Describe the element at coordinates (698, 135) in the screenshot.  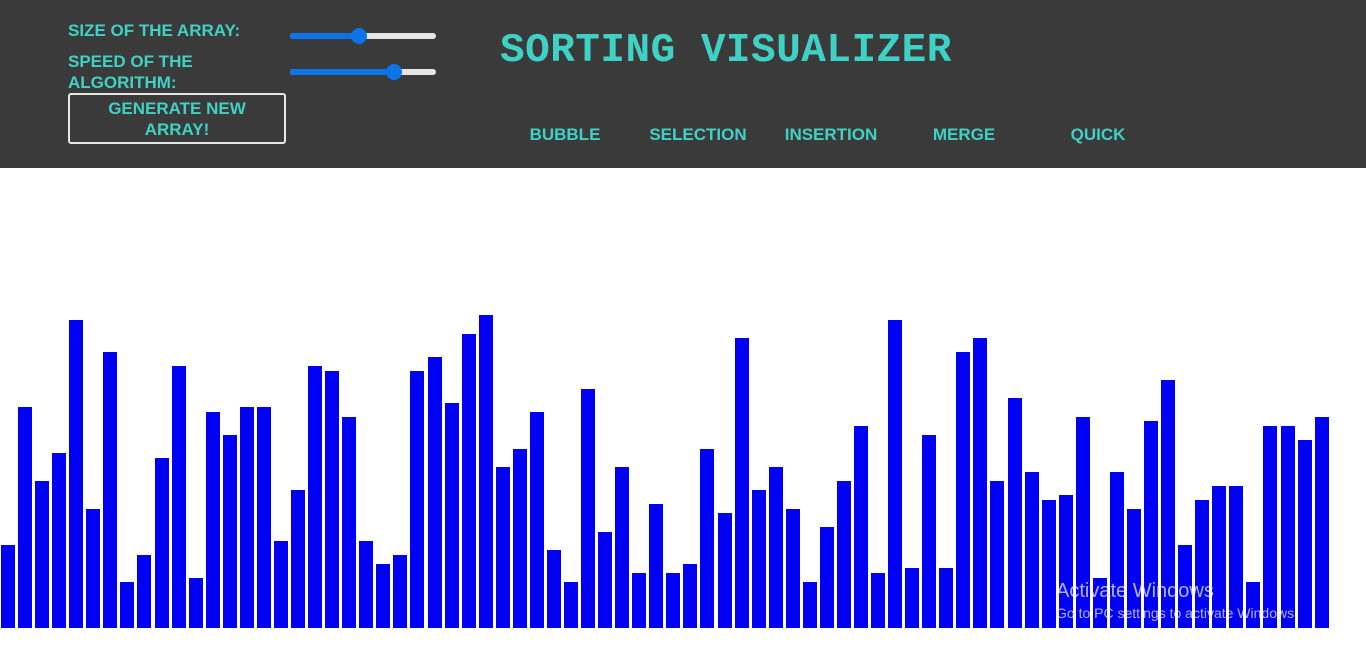
I see `selection-sort-button: SELECTION` at that location.